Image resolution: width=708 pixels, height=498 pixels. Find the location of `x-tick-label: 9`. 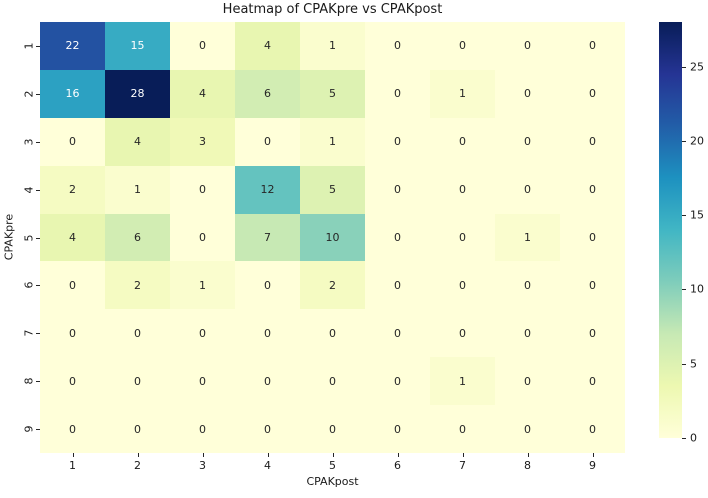

x-tick-label: 9 is located at coordinates (592, 465).